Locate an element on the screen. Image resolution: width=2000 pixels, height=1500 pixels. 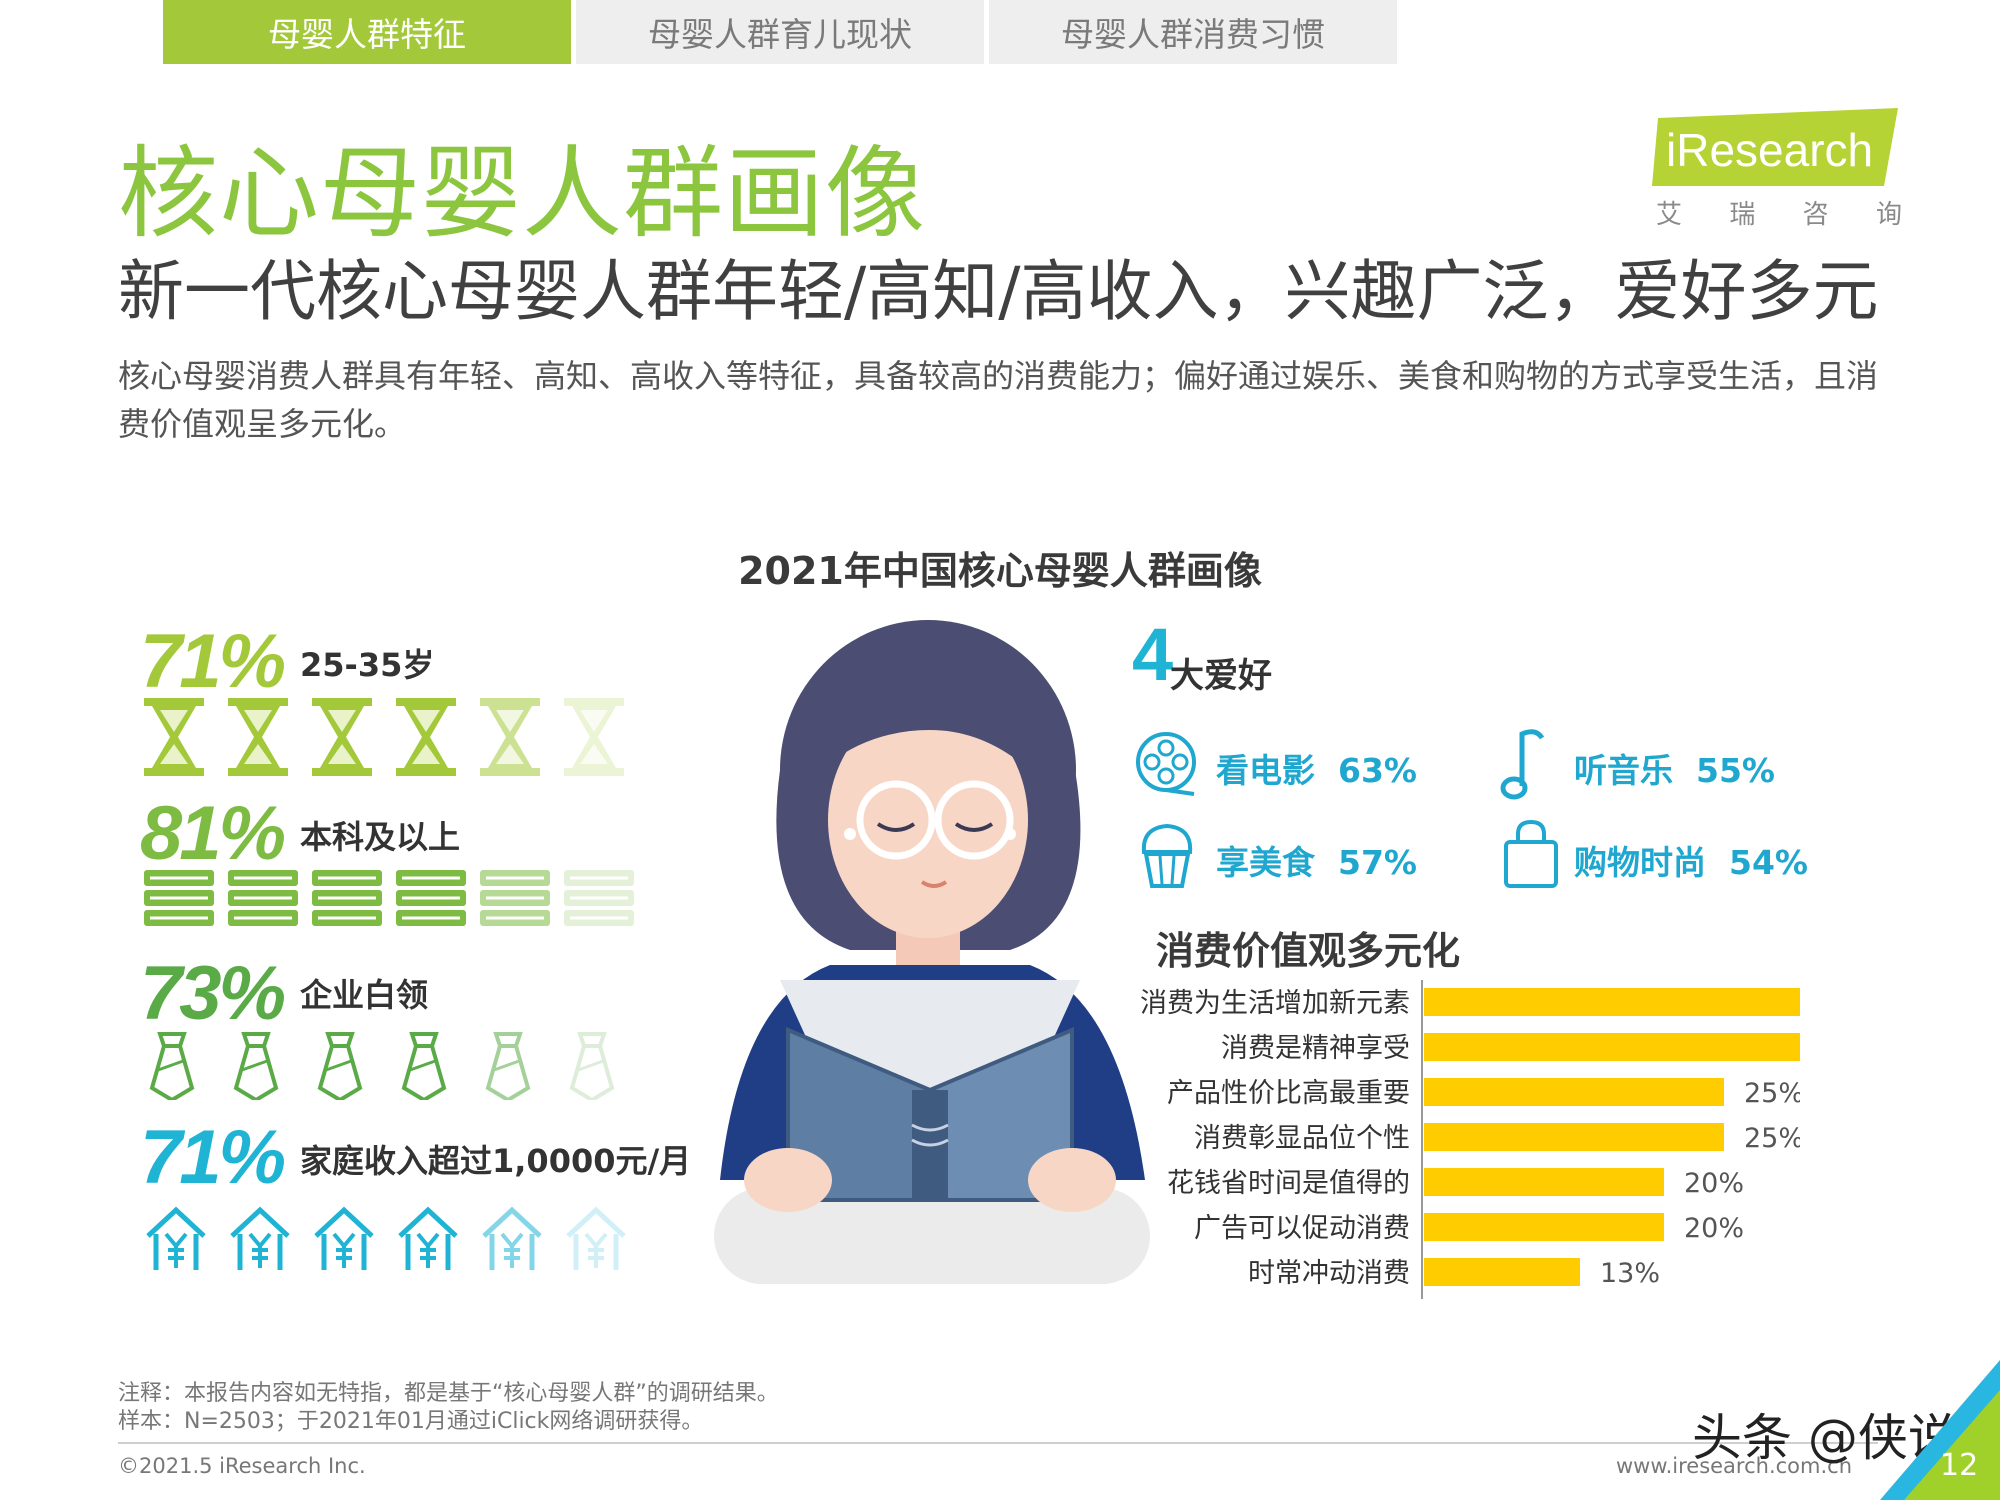
hobby-music: 听音乐 55% is located at coordinates (1674, 768).